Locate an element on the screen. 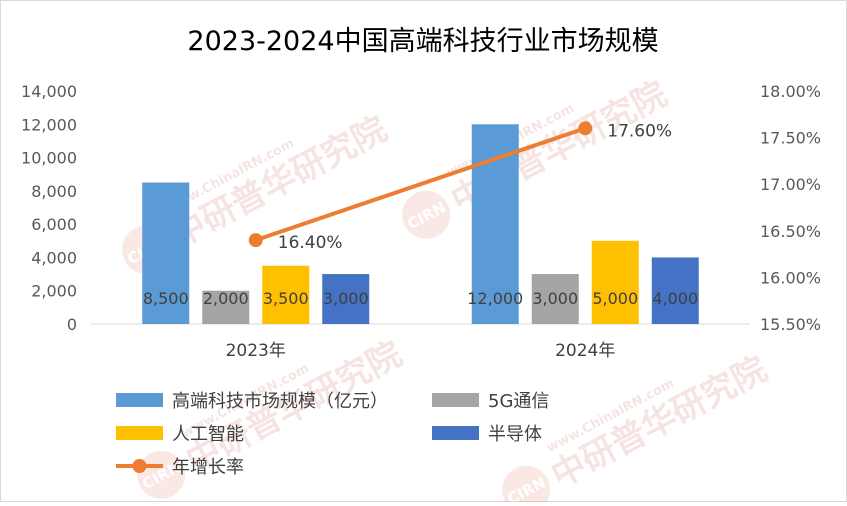  growth-line-layer: 16.40% 17.60% is located at coordinates (460, 187).